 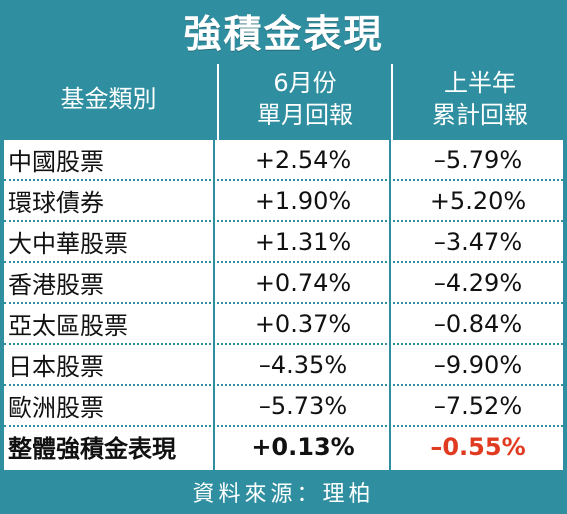 I want to click on header-ytd-return-line1: 上半年, so click(x=480, y=83).